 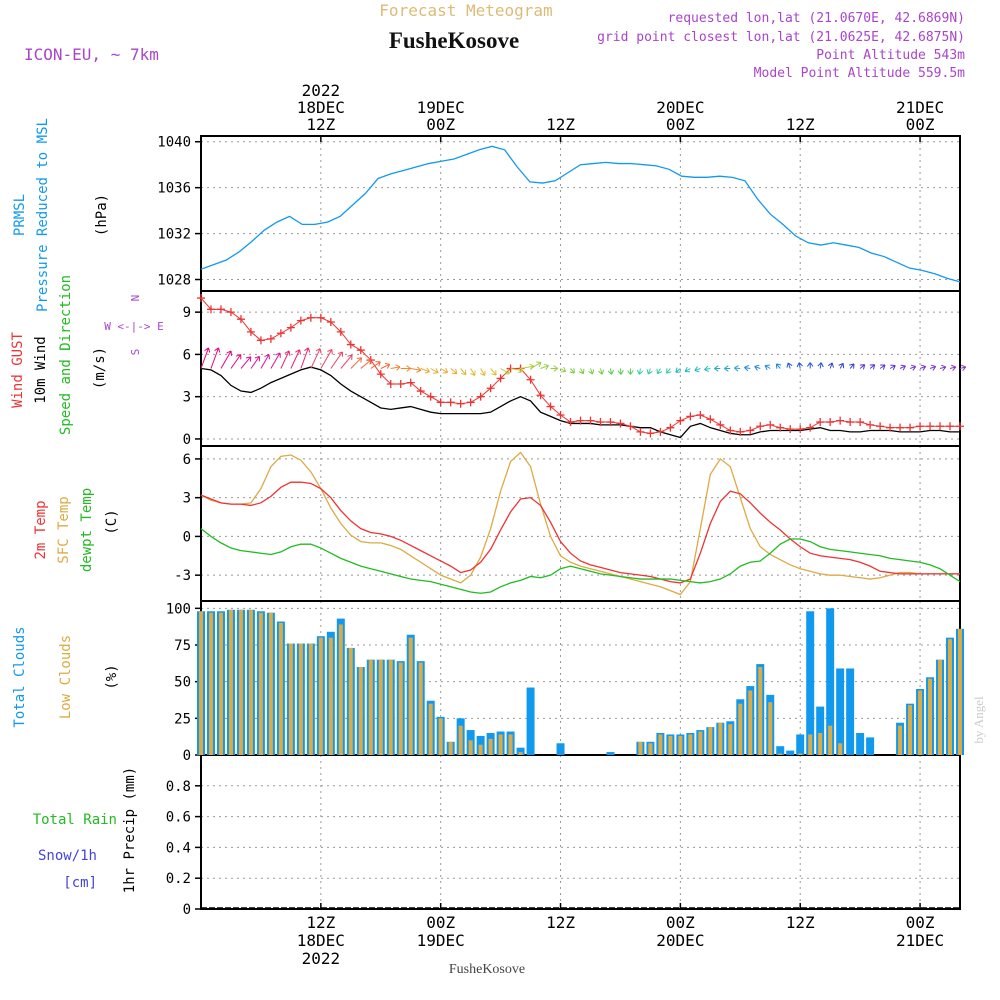 What do you see at coordinates (85, 830) in the screenshot?
I see `precip-ylabels: Total Rain Snow/1h [cm] 1hr Precip (mm)` at bounding box center [85, 830].